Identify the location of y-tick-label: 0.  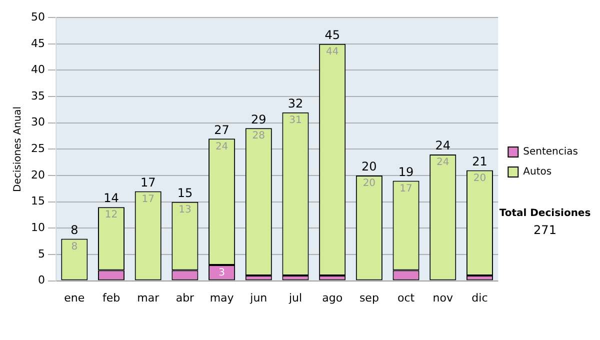
(41, 280).